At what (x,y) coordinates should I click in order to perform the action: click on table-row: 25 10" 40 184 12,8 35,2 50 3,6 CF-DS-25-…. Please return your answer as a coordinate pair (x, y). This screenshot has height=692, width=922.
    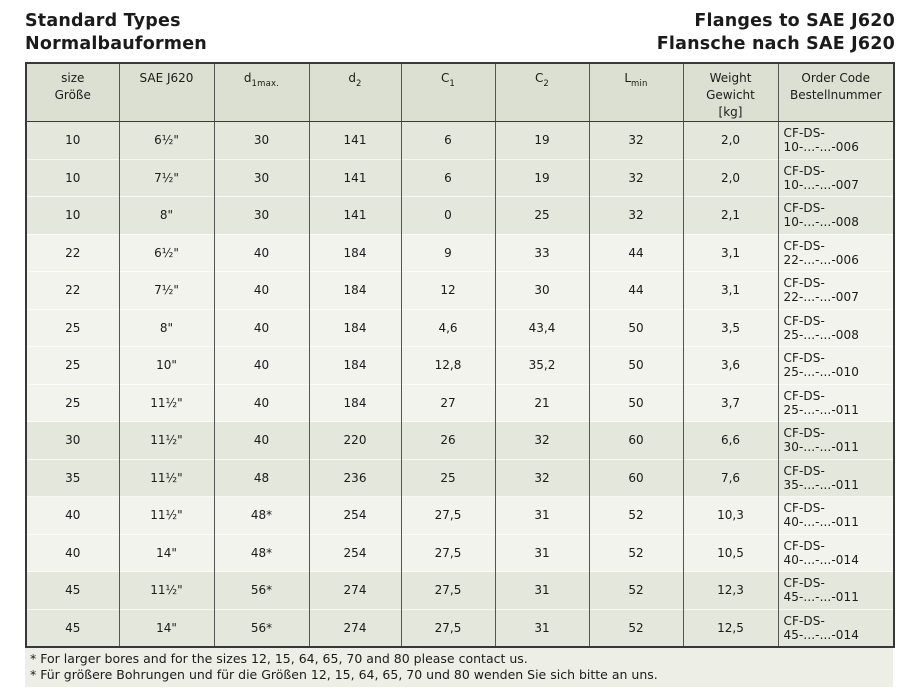
    Looking at the image, I should click on (460, 365).